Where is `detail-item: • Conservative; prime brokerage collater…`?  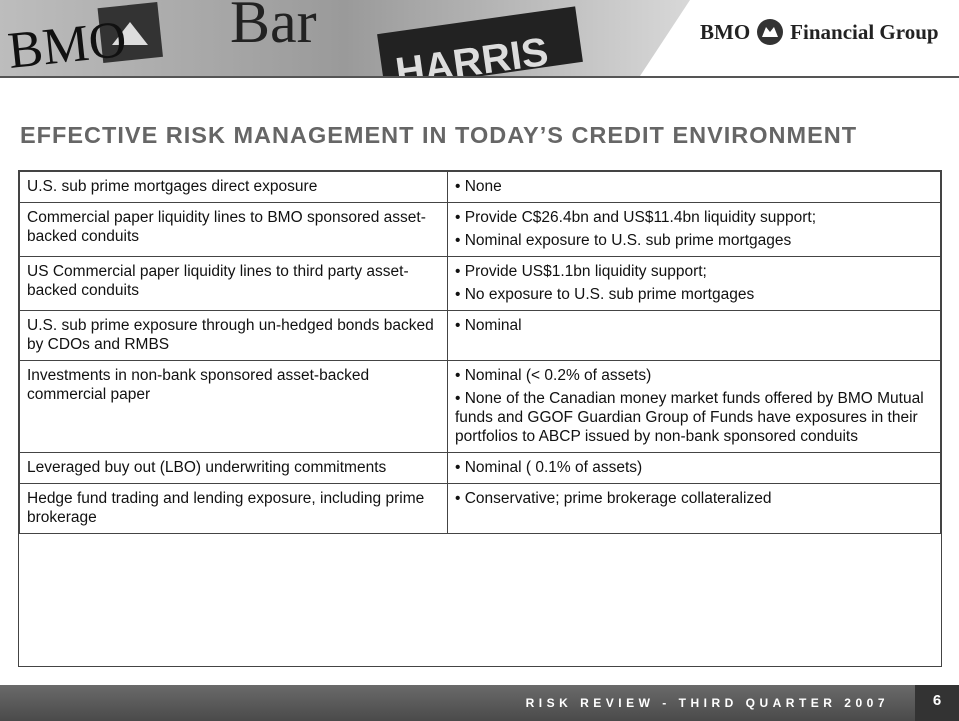 detail-item: • Conservative; prime brokerage collater… is located at coordinates (613, 498).